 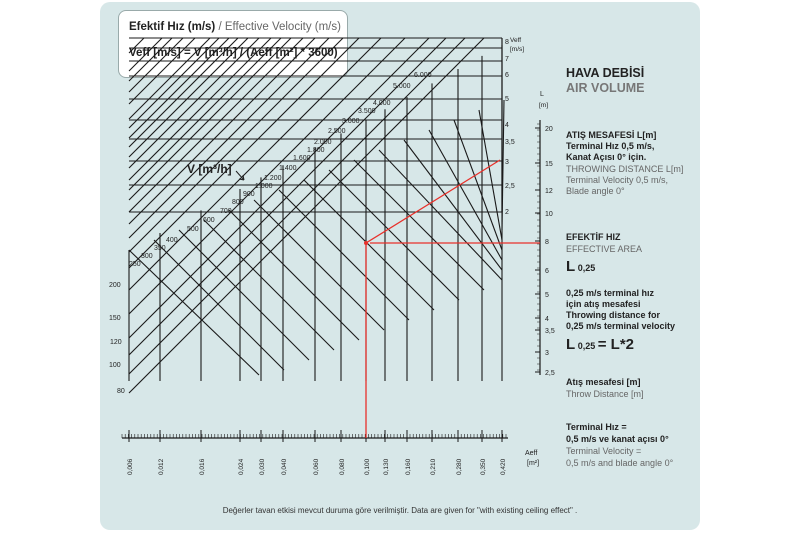 I want to click on vflow-tick-label: 900, so click(x=249, y=194).